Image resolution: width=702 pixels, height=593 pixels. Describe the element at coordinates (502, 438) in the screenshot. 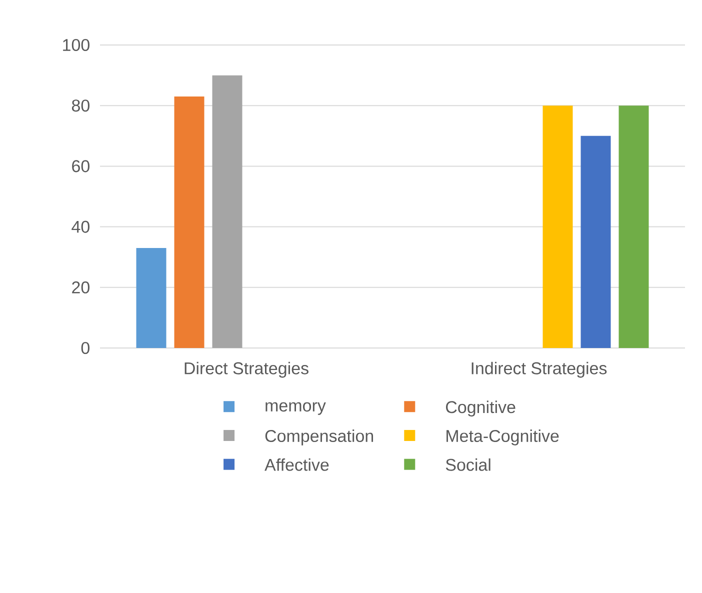

I see `legend-label: Meta-Cognitive` at that location.